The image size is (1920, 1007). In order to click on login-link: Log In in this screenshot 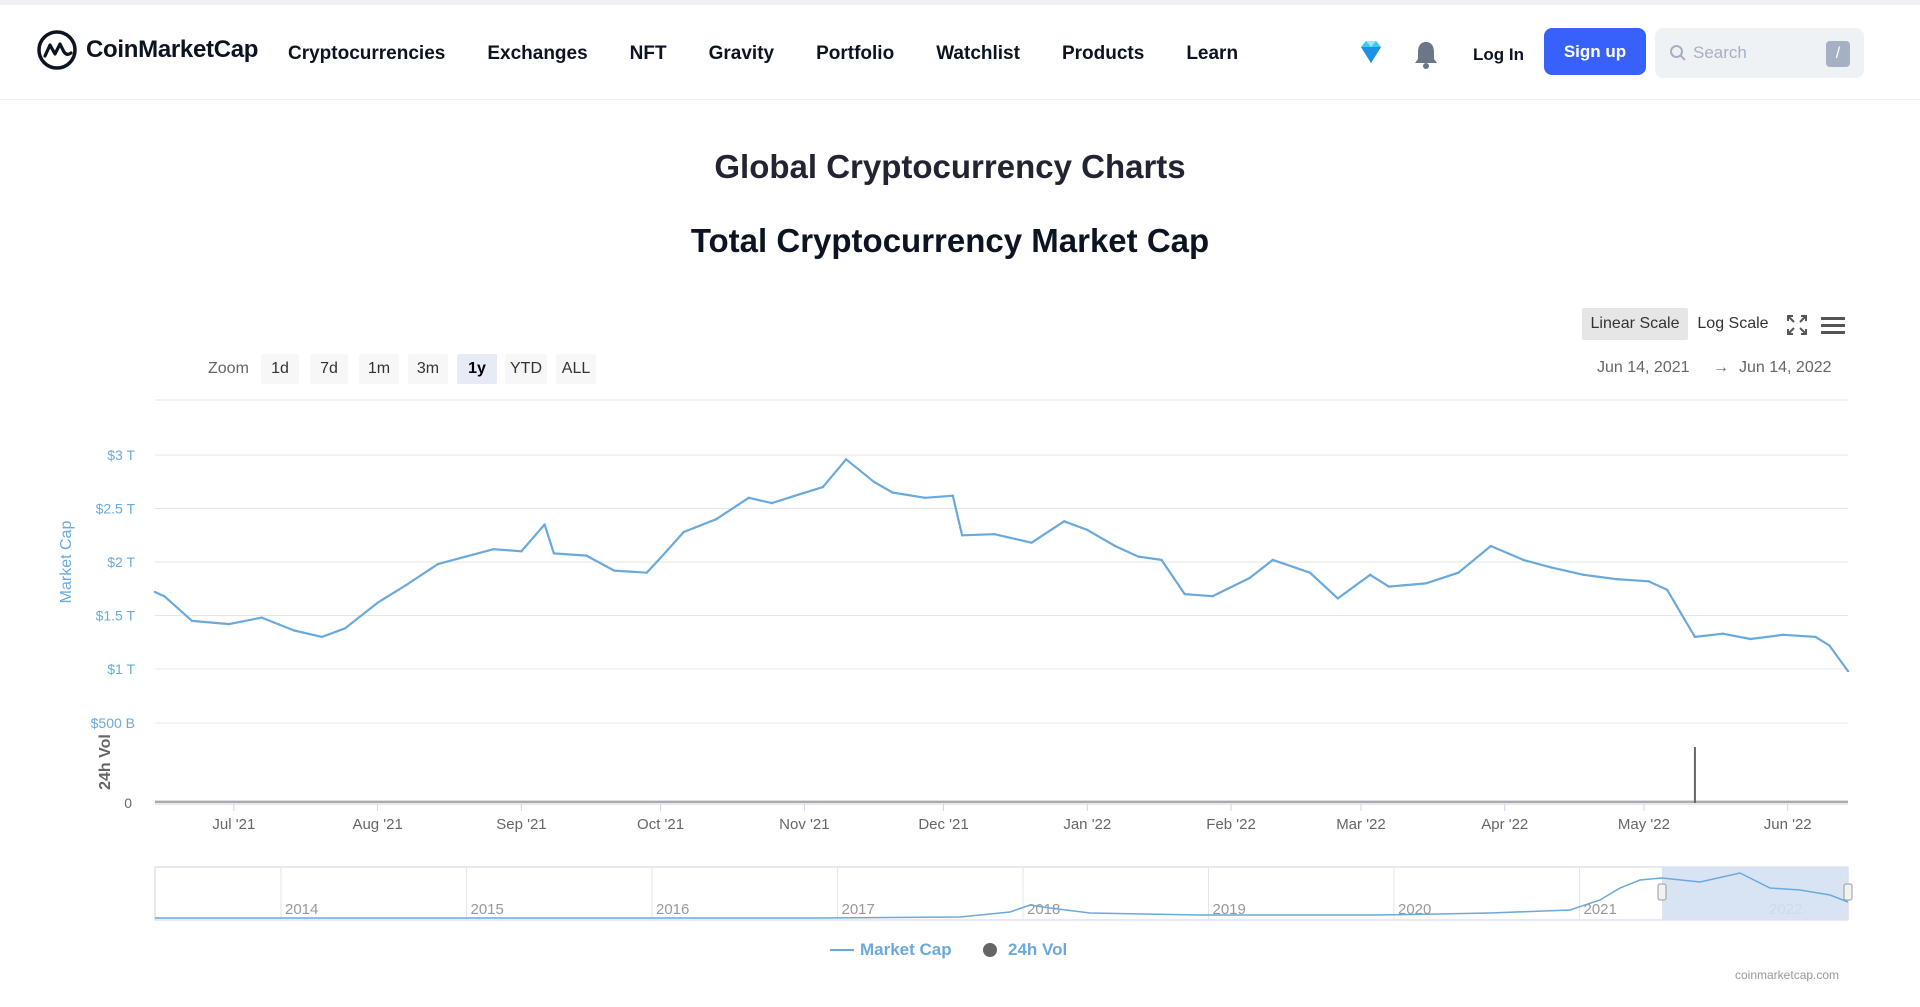, I will do `click(1498, 54)`.